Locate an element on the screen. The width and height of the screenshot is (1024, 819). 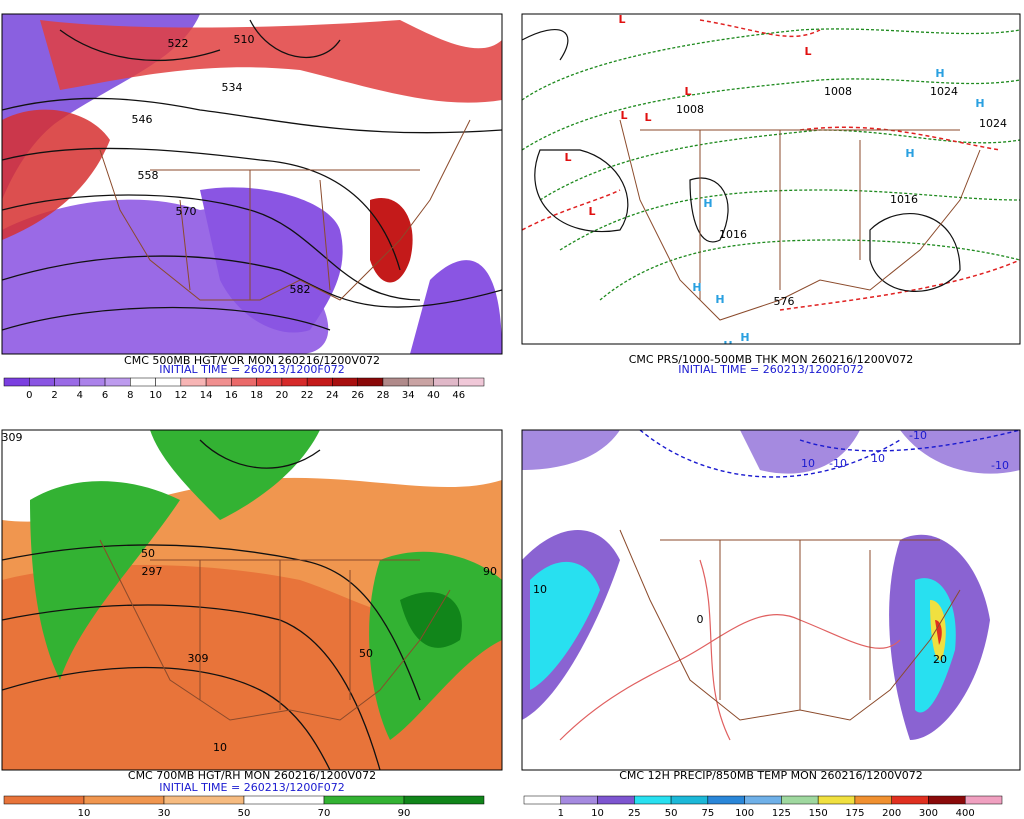
colorbar-label: 16 is located at coordinates (231, 395).